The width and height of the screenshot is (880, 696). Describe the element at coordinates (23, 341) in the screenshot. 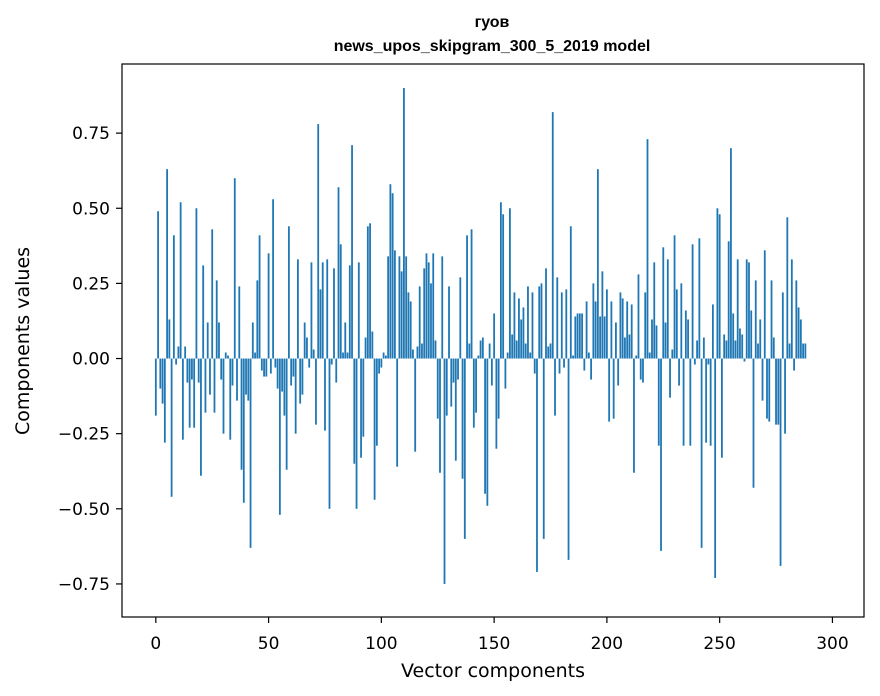

I see `y-axis-label: Components values` at that location.